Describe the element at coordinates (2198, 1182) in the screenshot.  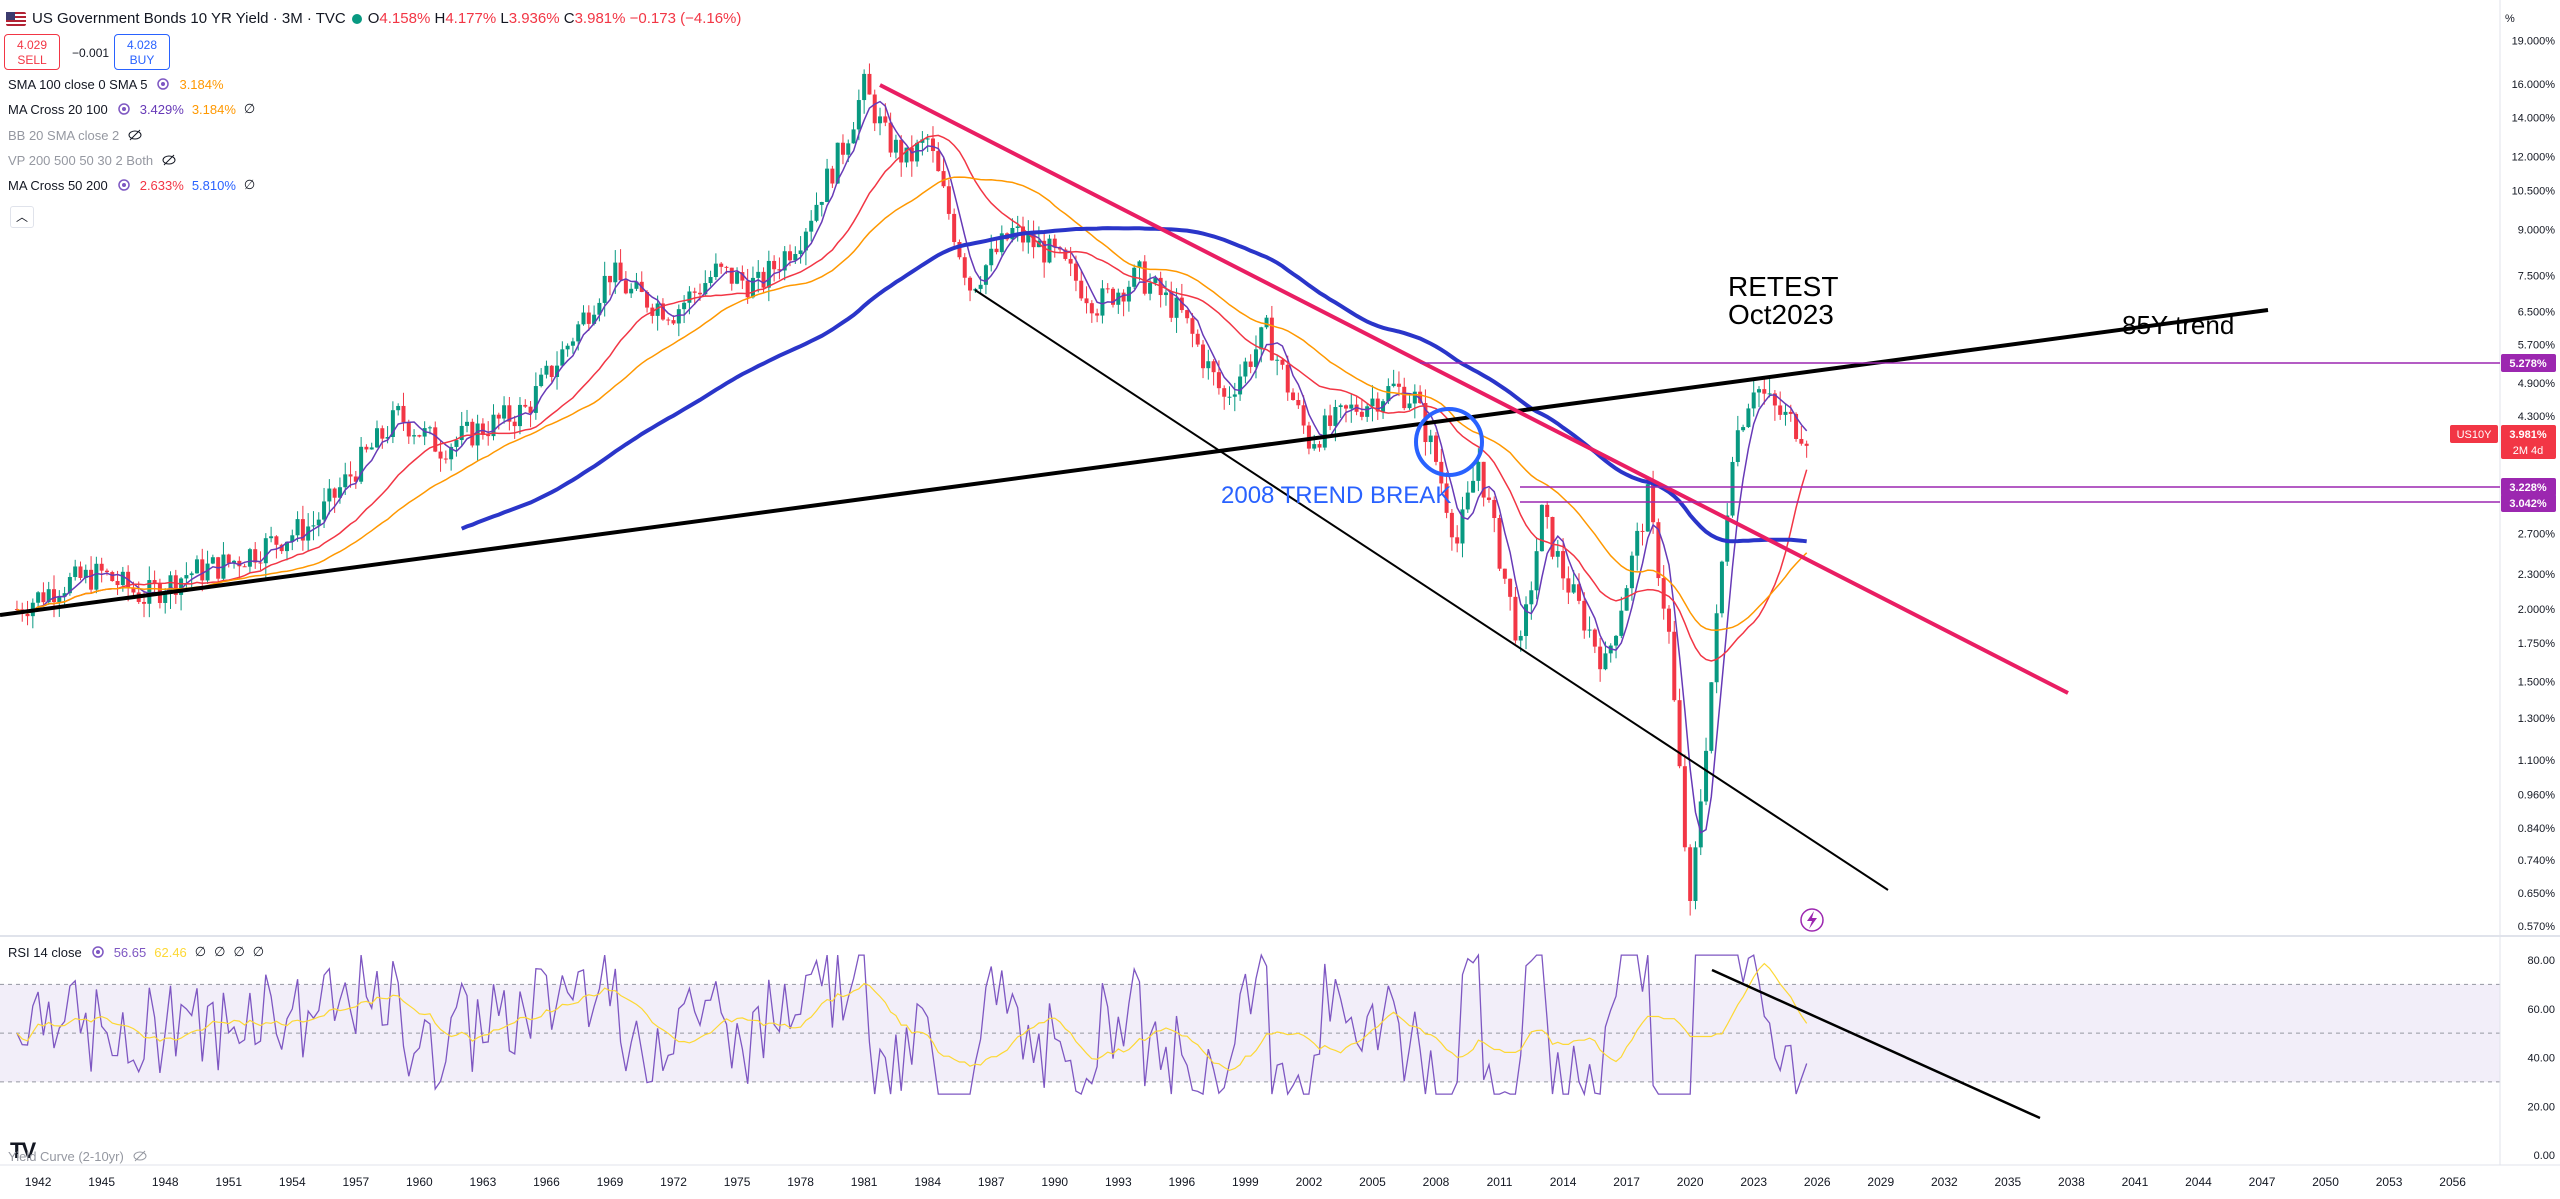
I see `x-tick-label: 2044` at that location.